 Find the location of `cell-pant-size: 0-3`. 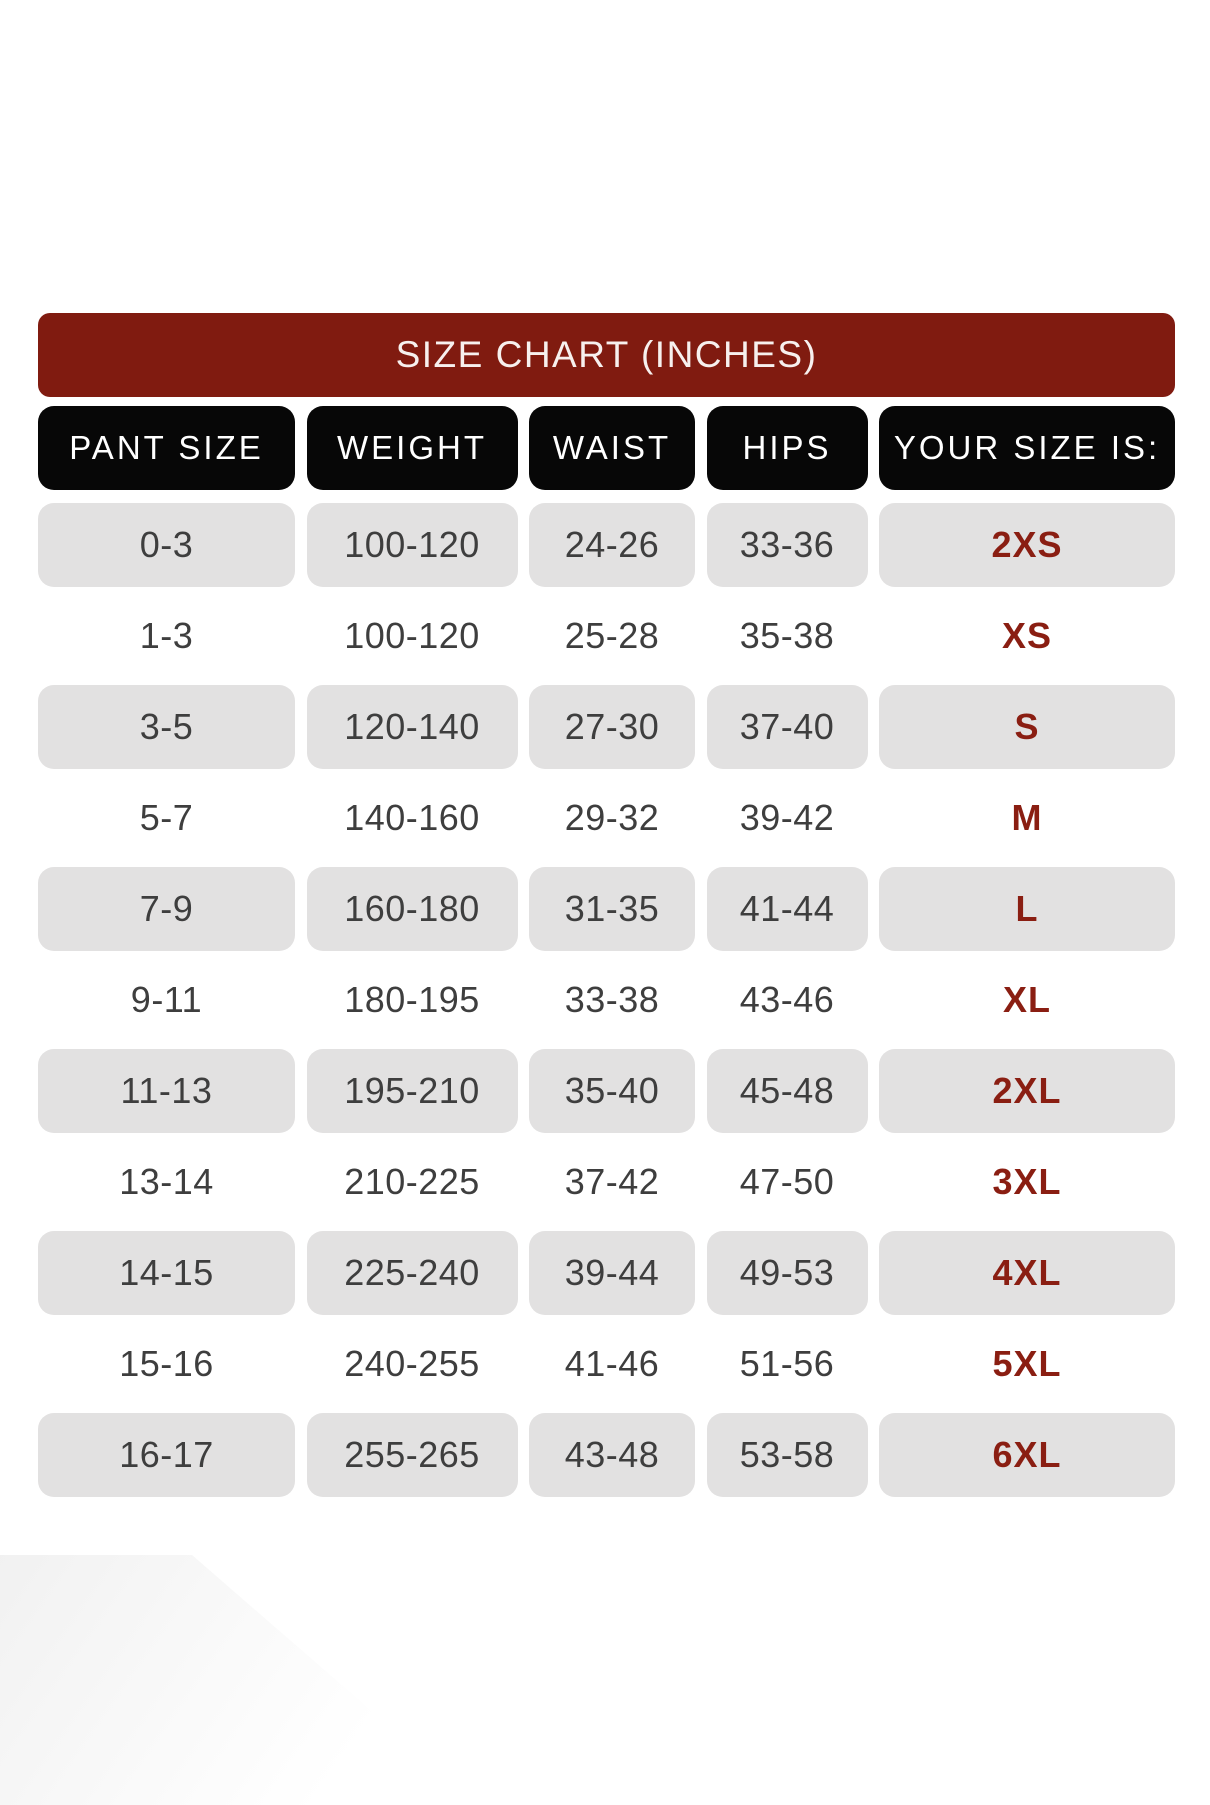

cell-pant-size: 0-3 is located at coordinates (166, 544).